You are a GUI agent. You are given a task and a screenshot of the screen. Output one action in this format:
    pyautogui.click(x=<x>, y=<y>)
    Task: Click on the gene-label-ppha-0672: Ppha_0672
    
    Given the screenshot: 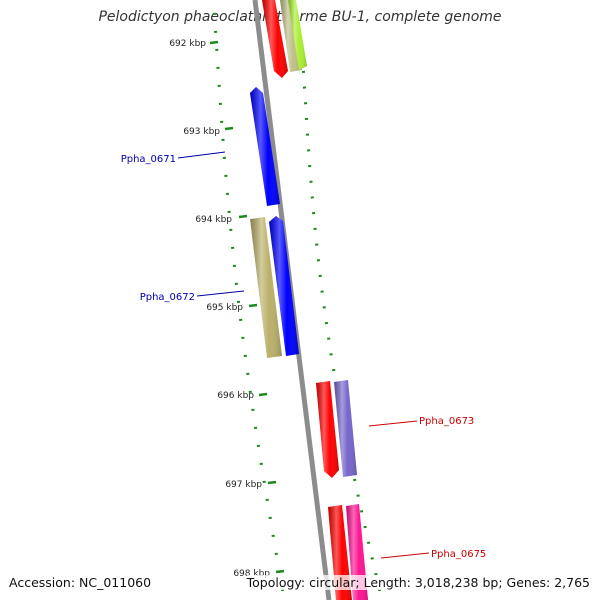 What is the action you would take?
    pyautogui.click(x=192, y=296)
    